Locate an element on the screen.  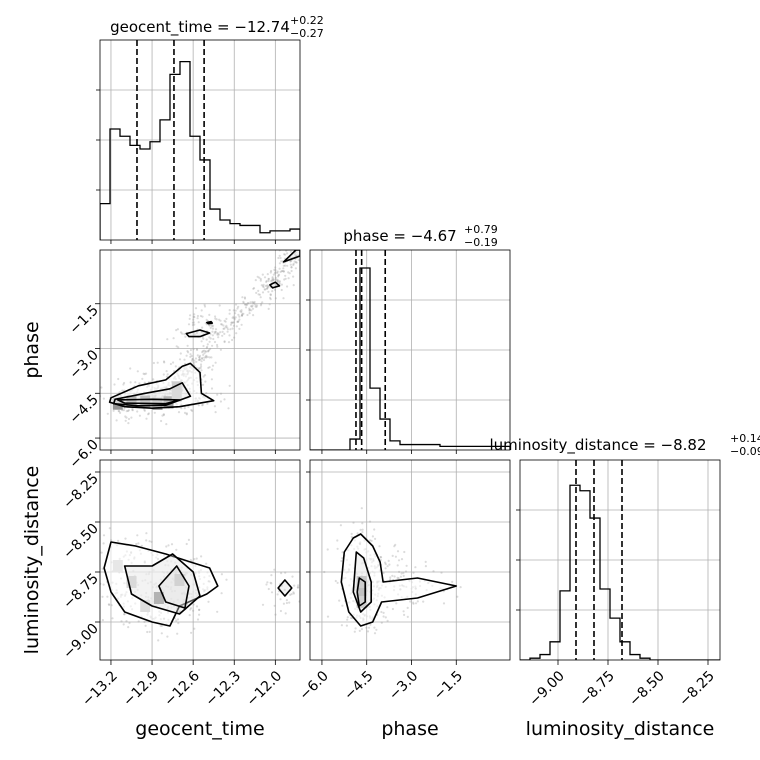
ytick-label: −1.5 is located at coordinates (84, 319).